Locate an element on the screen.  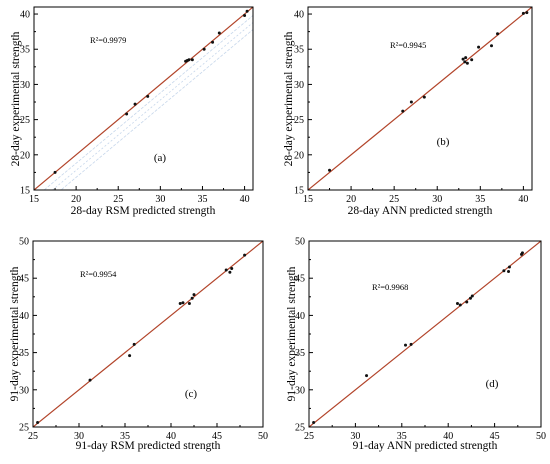
y-tick-label: 35 is located at coordinates (299, 50).